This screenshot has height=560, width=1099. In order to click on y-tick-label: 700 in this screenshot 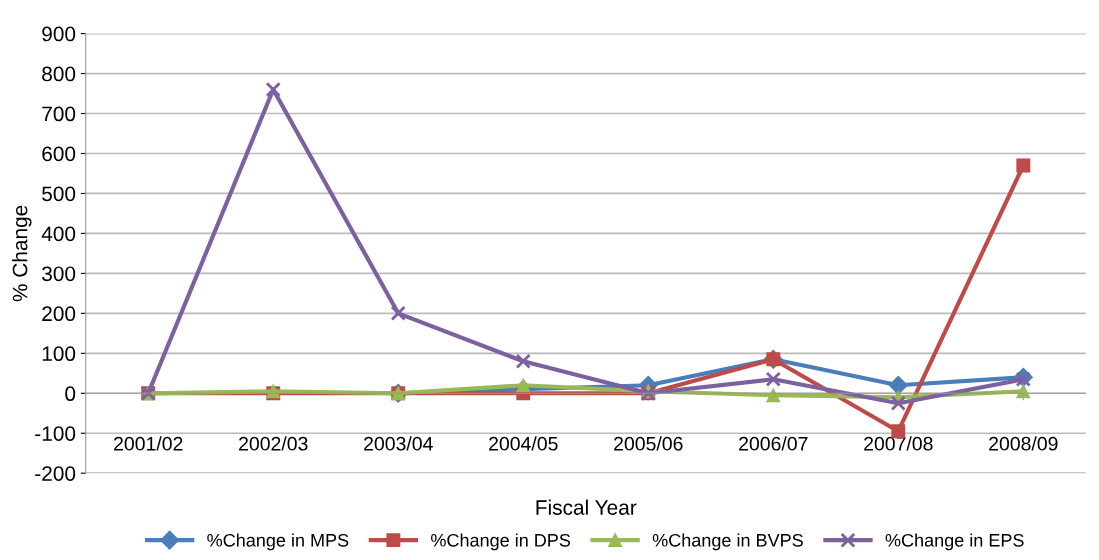, I will do `click(59, 114)`.